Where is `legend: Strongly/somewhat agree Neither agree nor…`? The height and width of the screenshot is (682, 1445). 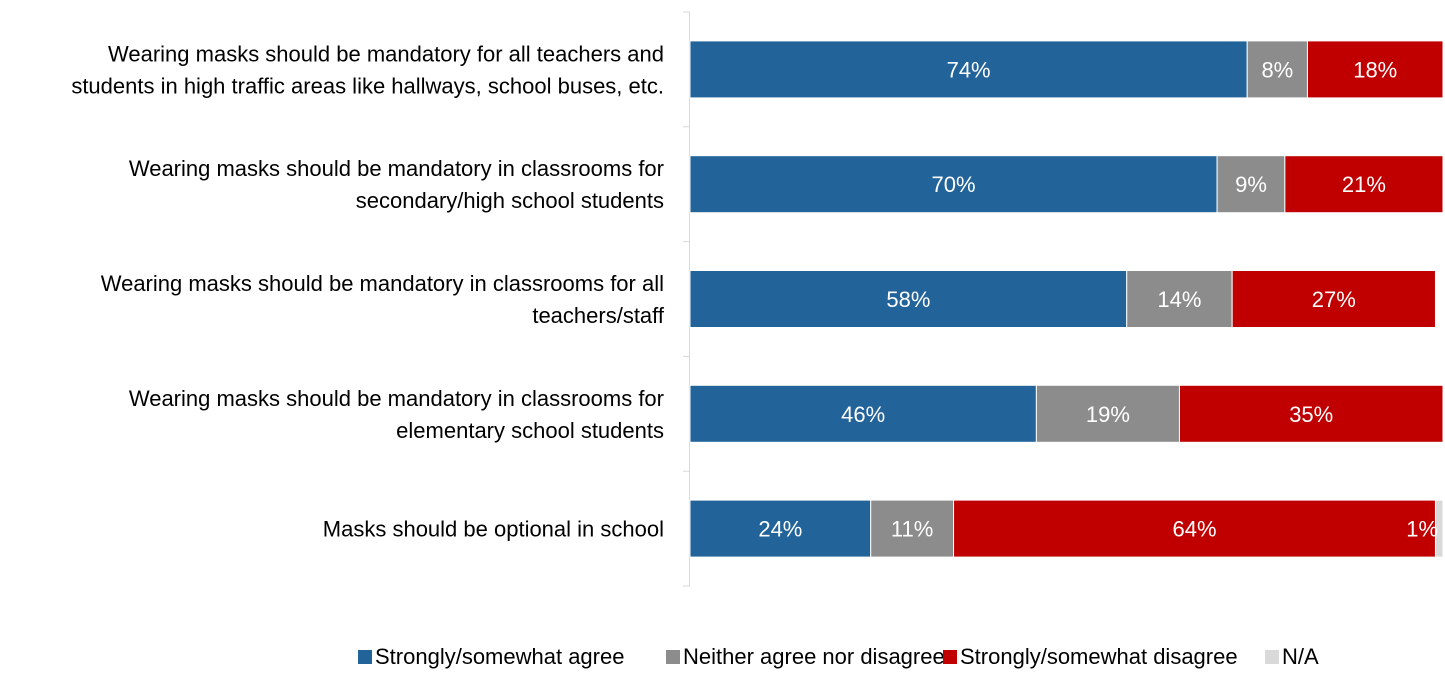 legend: Strongly/somewhat agree Neither agree nor… is located at coordinates (838, 656).